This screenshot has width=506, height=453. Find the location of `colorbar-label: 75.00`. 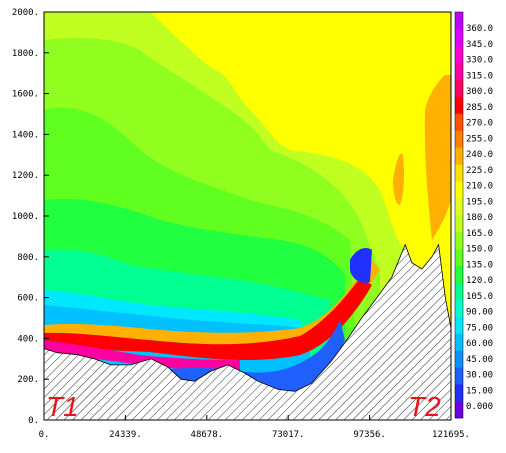

colorbar-label: 75.00 is located at coordinates (479, 328).